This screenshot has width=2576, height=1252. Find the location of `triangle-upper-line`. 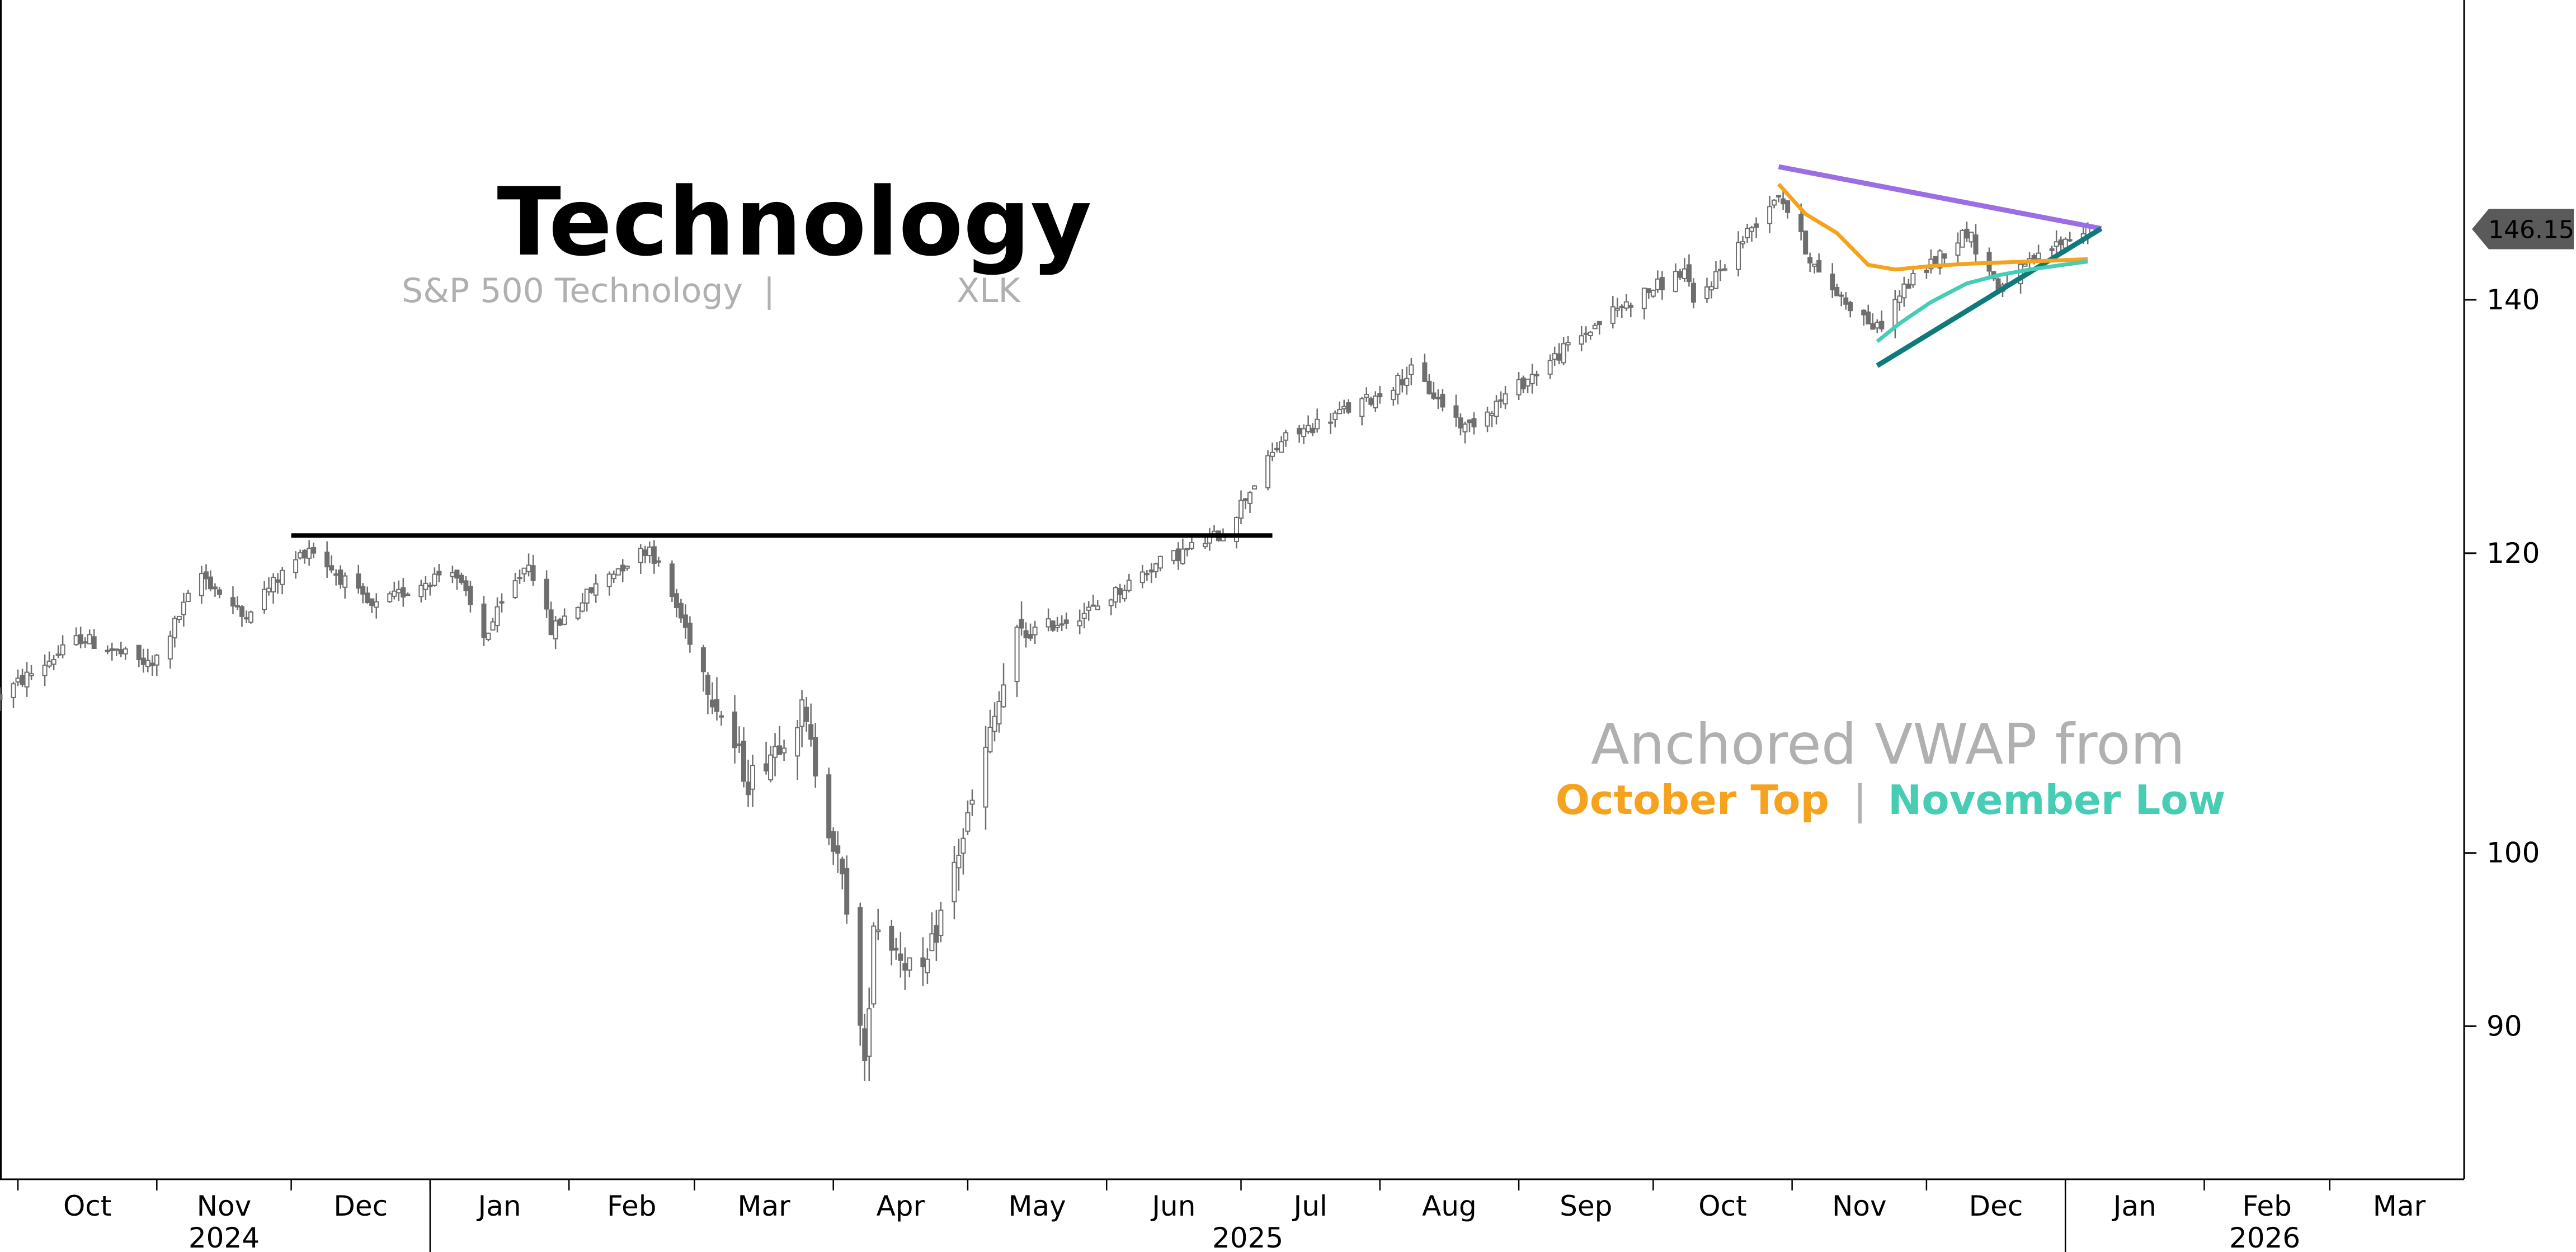

triangle-upper-line is located at coordinates (1940, 197).